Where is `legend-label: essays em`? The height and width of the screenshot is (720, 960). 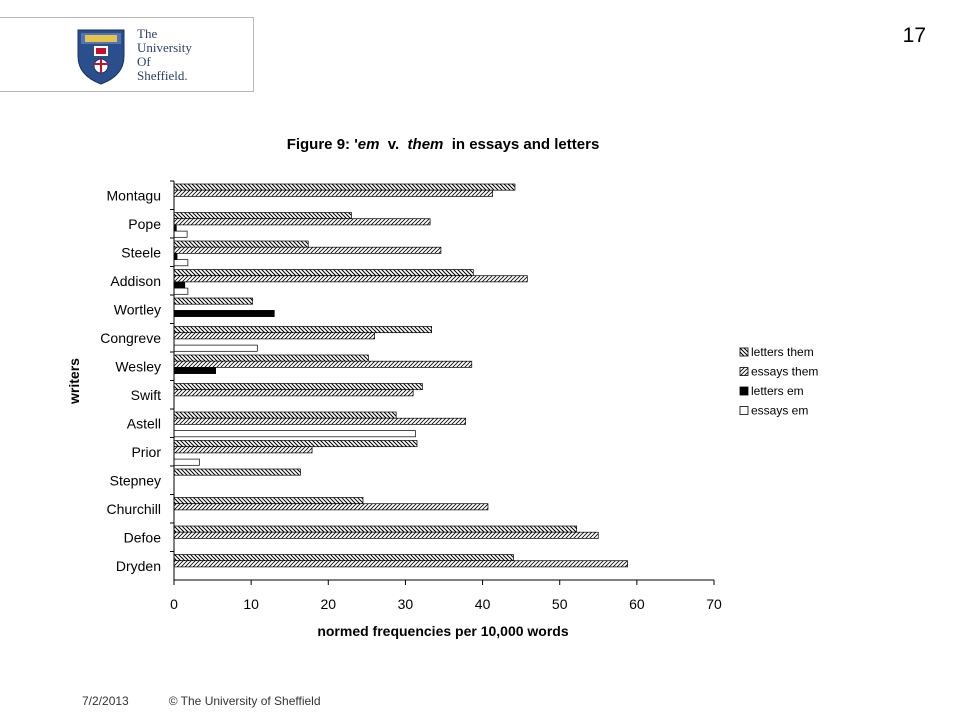 legend-label: essays em is located at coordinates (779, 411).